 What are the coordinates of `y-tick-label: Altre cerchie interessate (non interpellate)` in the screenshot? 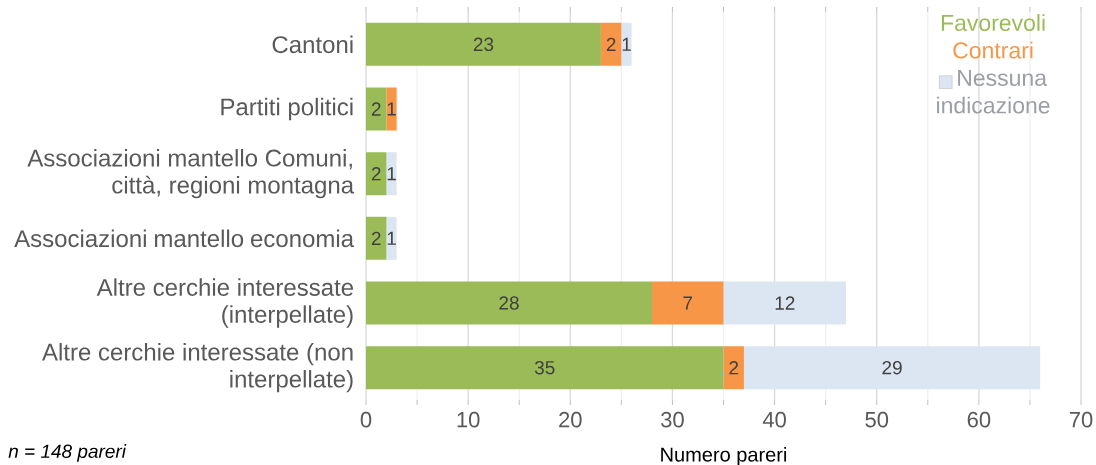 It's located at (197, 367).